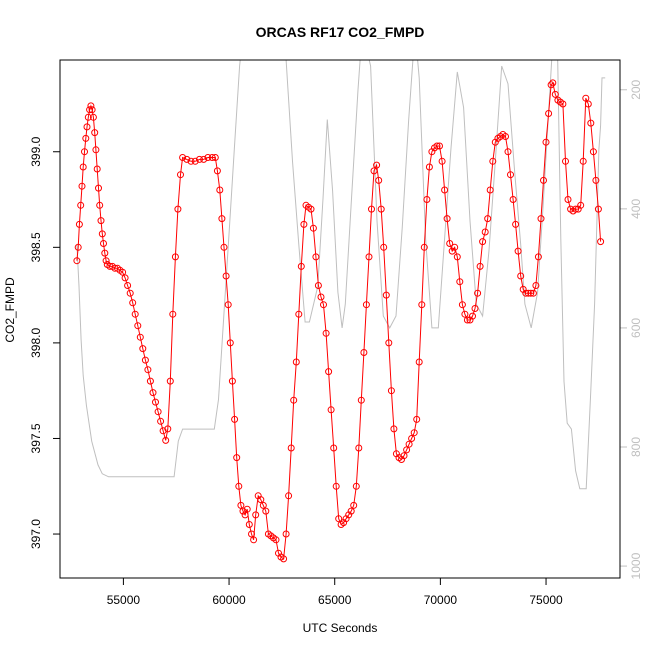 This screenshot has height=650, width=650. What do you see at coordinates (636, 565) in the screenshot?
I see `y2-tick-label: 1000` at bounding box center [636, 565].